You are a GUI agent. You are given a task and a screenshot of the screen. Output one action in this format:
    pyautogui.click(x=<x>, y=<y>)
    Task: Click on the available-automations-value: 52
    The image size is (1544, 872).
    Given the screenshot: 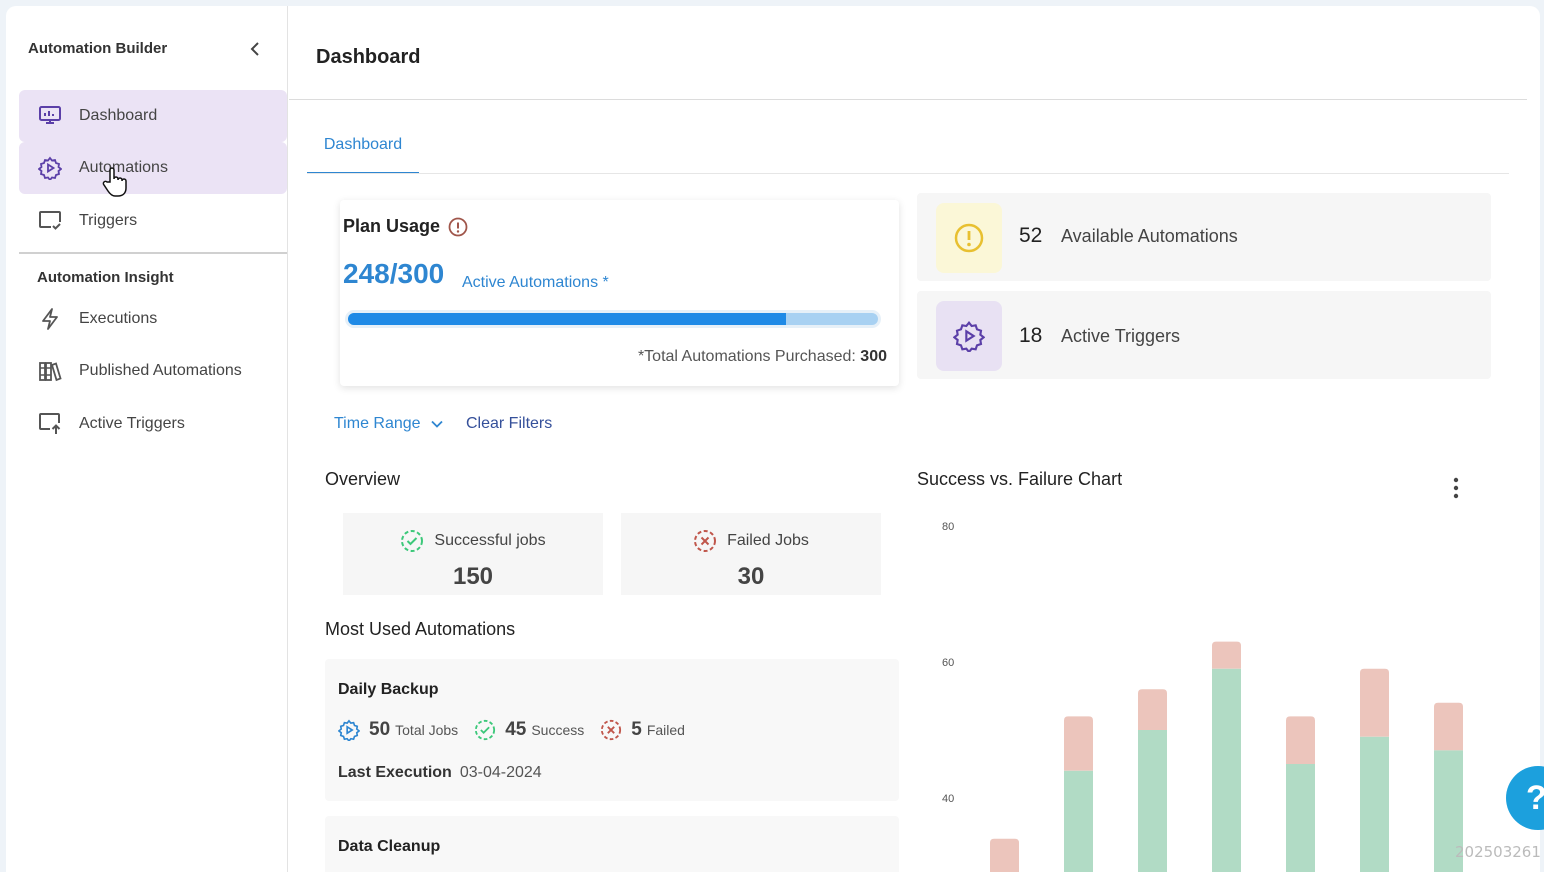 What is the action you would take?
    pyautogui.click(x=1031, y=235)
    